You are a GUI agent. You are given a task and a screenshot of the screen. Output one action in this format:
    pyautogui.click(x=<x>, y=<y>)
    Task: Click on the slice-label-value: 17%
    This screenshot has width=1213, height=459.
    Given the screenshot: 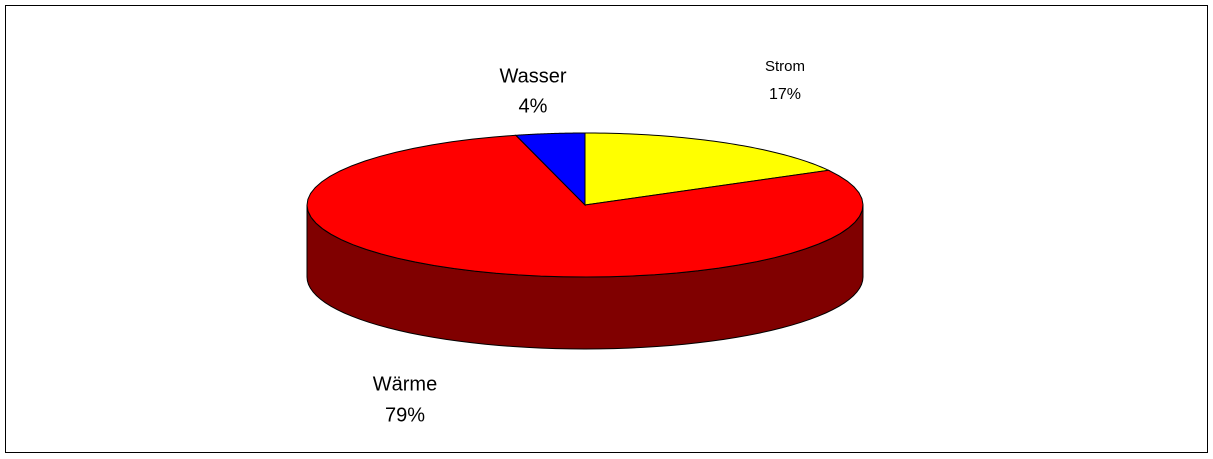 What is the action you would take?
    pyautogui.click(x=785, y=94)
    